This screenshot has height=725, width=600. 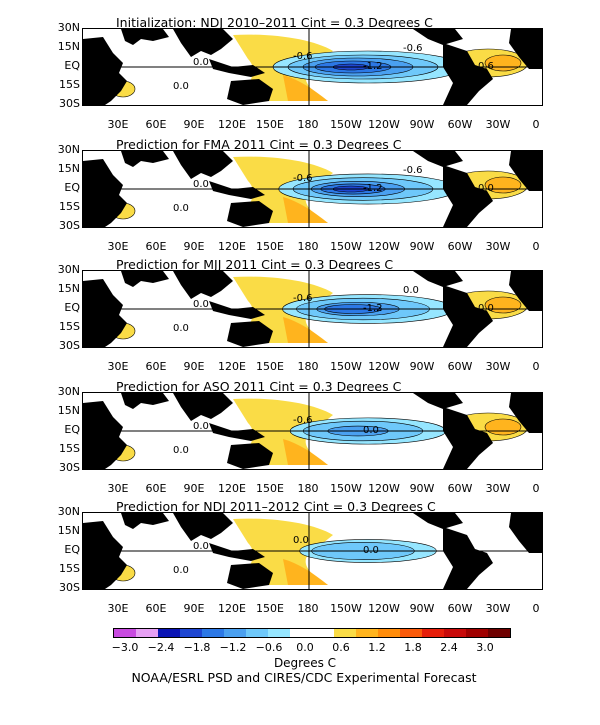 I want to click on contour-label: 0.6, so click(x=486, y=66).